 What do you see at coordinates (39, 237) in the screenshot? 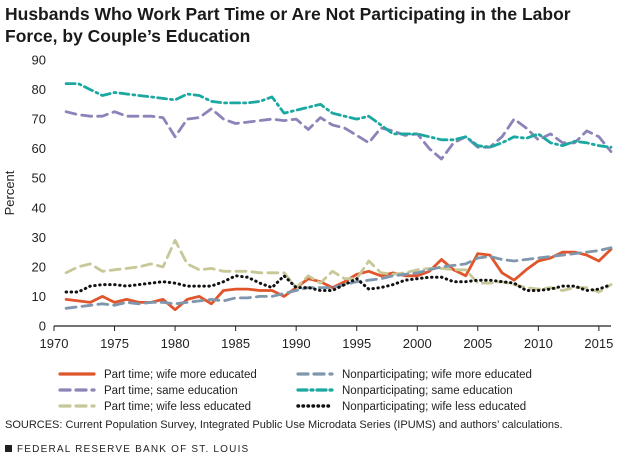
I see `y-tick-label: 30` at bounding box center [39, 237].